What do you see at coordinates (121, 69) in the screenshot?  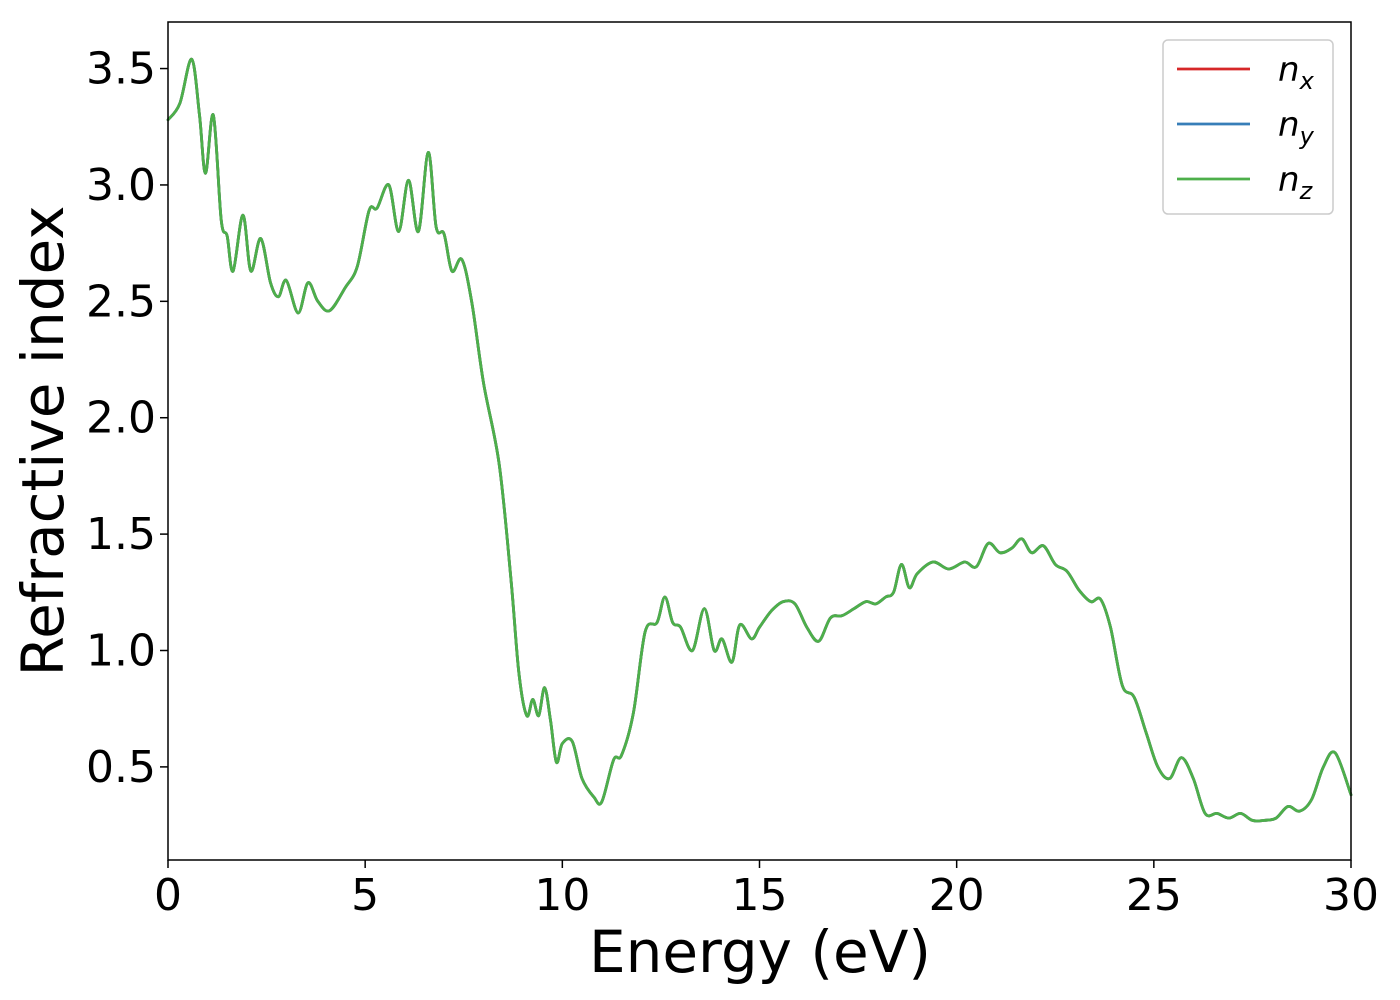 I see `y-tick-label: 3.5` at bounding box center [121, 69].